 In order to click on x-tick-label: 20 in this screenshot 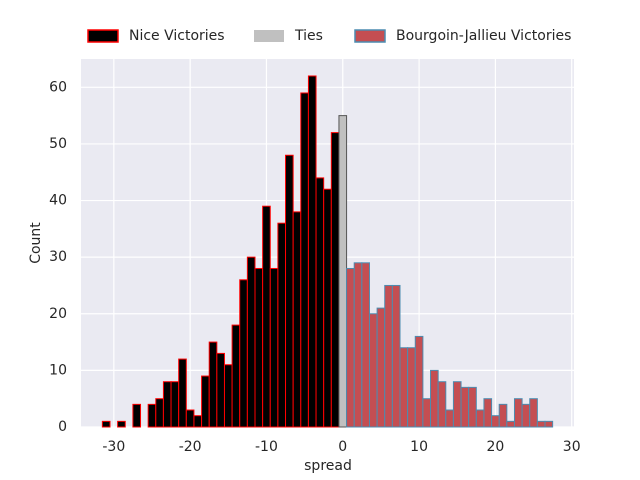, I will do `click(495, 447)`.